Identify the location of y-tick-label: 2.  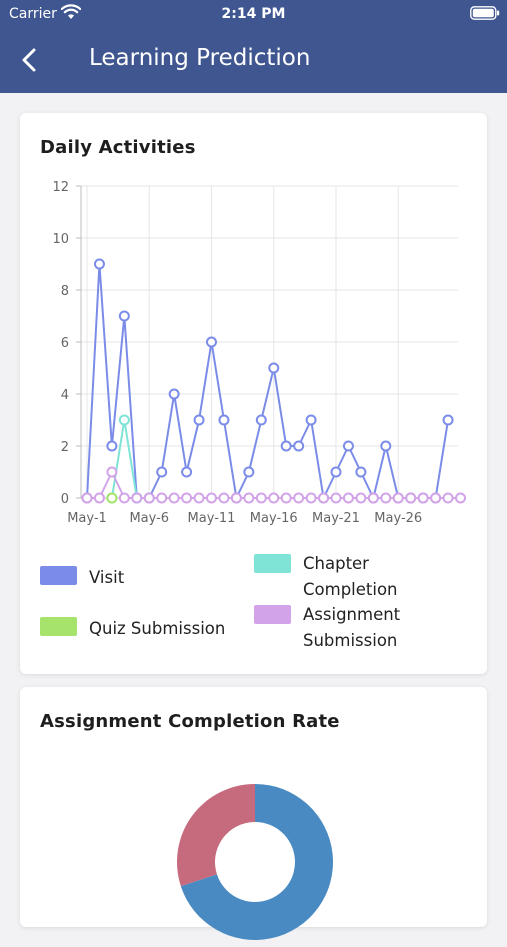
(65, 447).